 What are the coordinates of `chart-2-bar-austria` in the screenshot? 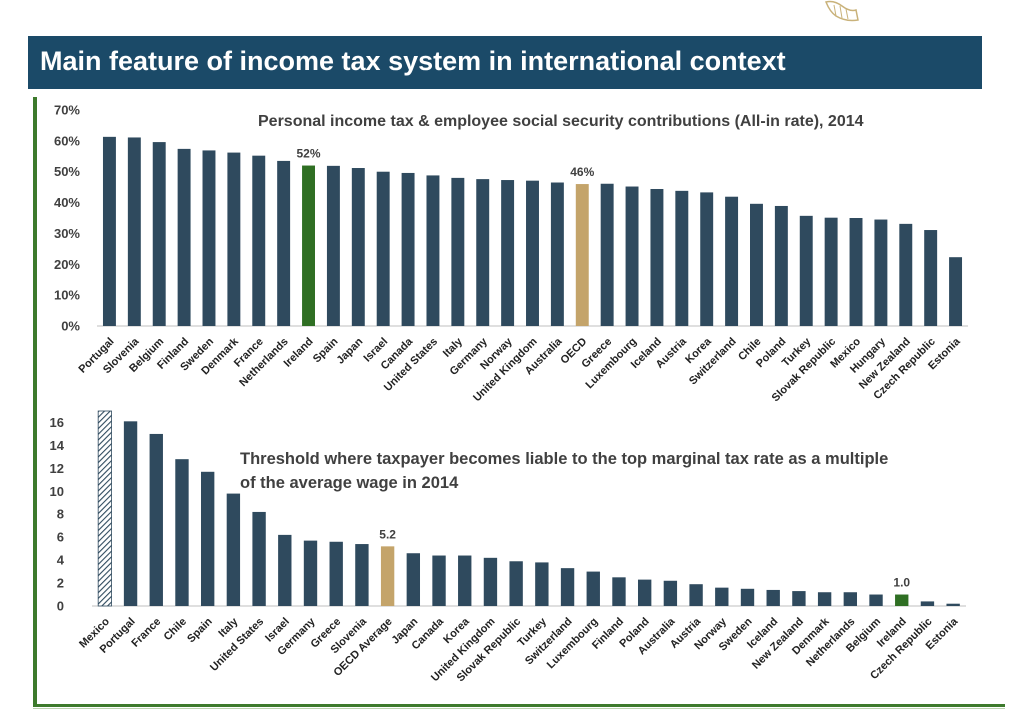 It's located at (696, 595).